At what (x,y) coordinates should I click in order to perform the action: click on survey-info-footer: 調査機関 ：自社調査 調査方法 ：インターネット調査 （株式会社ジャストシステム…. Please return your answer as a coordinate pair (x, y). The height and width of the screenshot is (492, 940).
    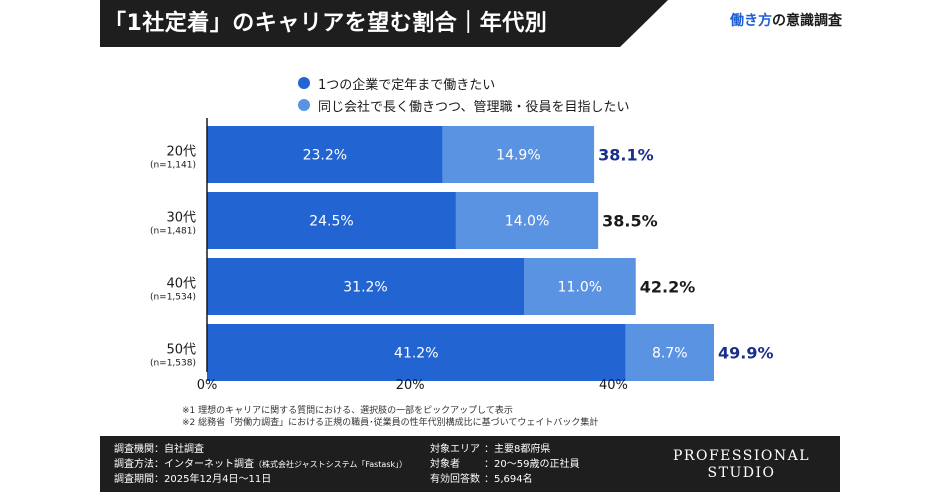
    Looking at the image, I should click on (470, 464).